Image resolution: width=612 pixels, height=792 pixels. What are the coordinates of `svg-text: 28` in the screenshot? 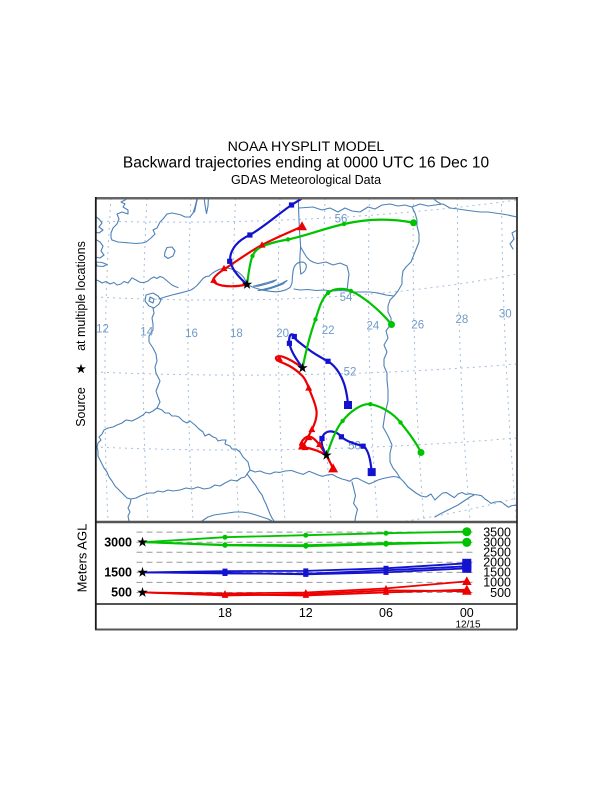 It's located at (462, 320).